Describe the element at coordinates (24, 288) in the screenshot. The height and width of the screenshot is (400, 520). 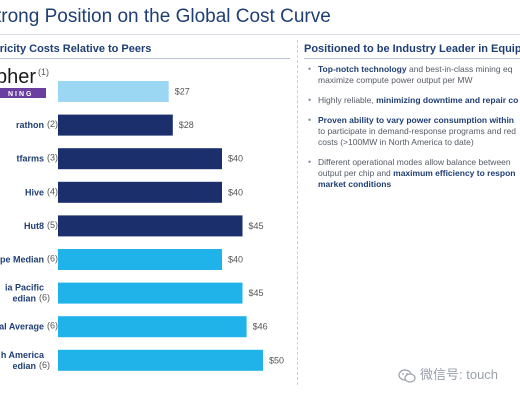
I see `category-label: ia Pacific` at that location.